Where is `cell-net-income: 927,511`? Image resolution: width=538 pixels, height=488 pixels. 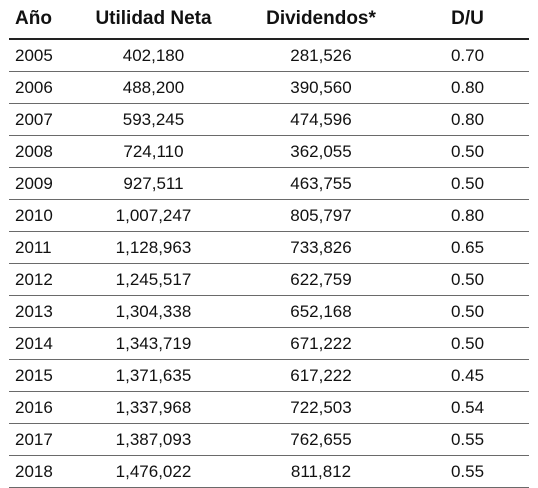
cell-net-income: 927,511 is located at coordinates (153, 183).